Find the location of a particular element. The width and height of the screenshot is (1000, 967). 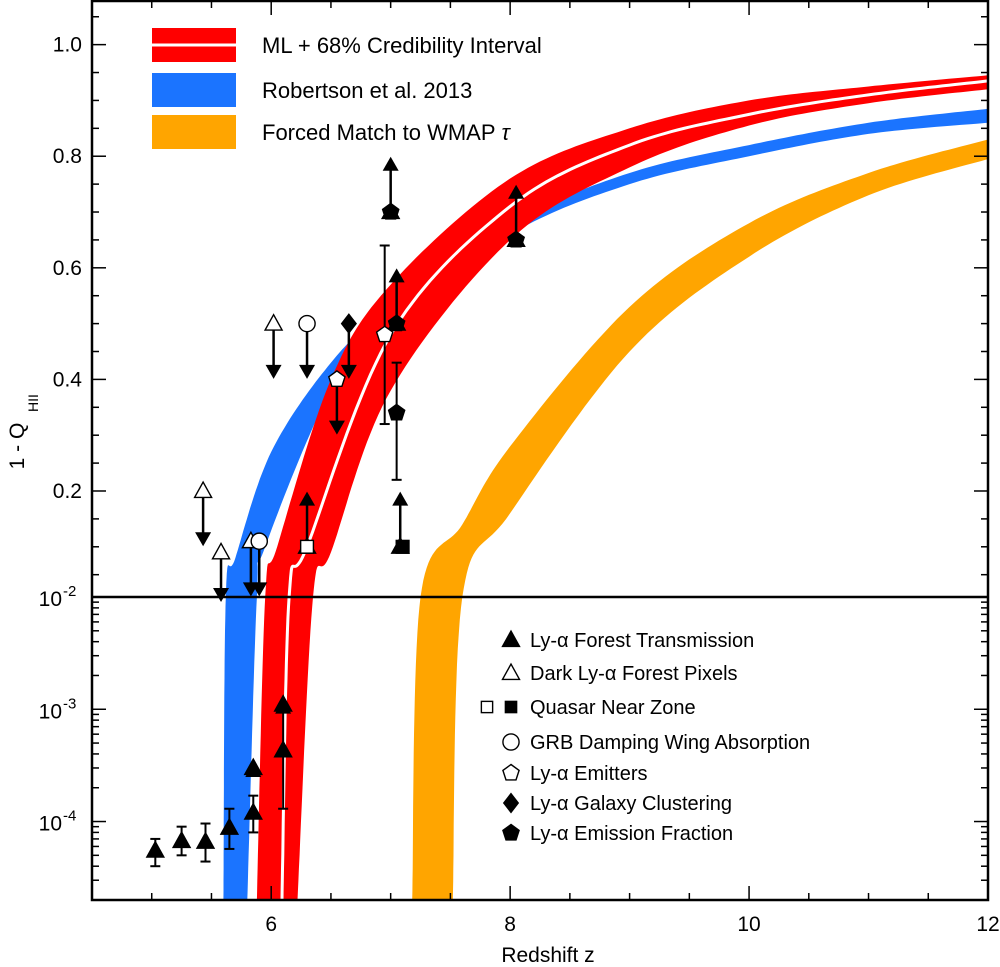

legend-label: Forced Match to WMAP is located at coordinates (379, 132).